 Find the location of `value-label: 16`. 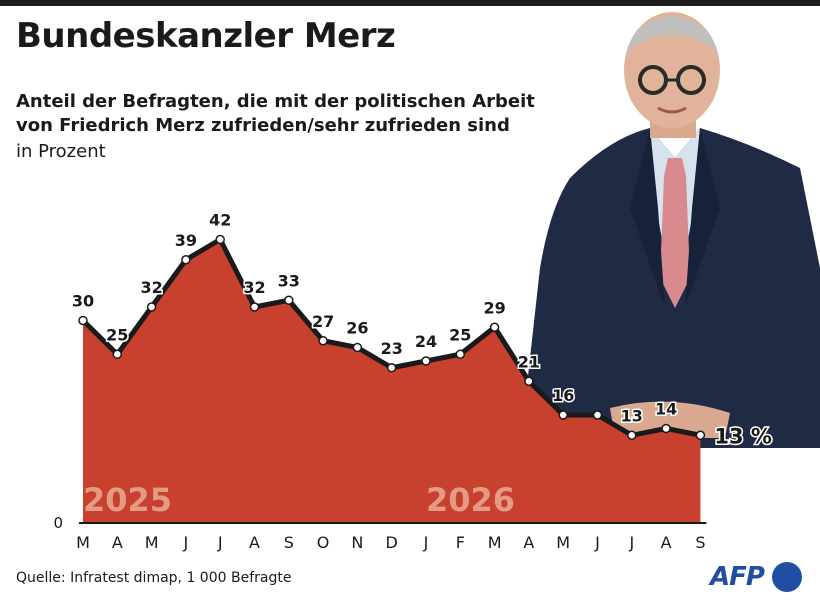

value-label: 16 is located at coordinates (563, 395).